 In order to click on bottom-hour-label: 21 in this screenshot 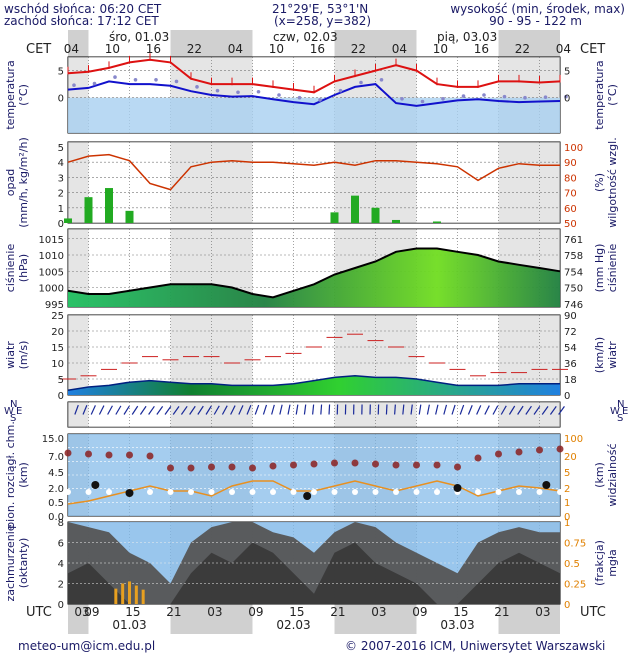, I will do `click(337, 612)`.